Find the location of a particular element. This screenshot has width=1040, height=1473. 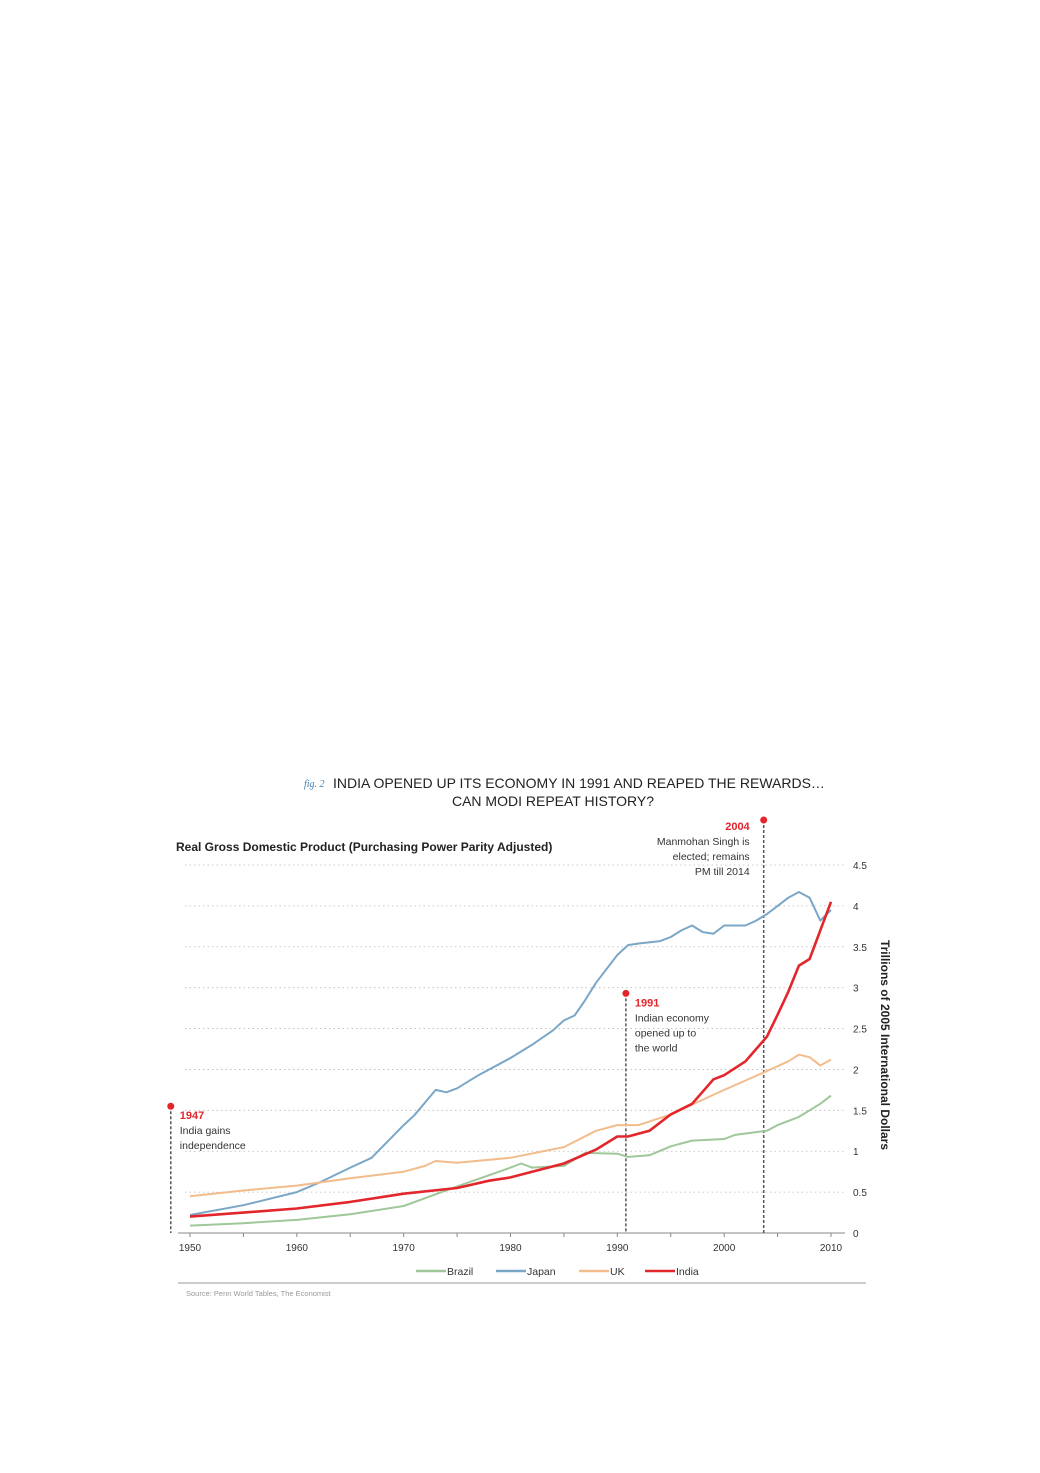

y-tick-label: 1 is located at coordinates (856, 1152).